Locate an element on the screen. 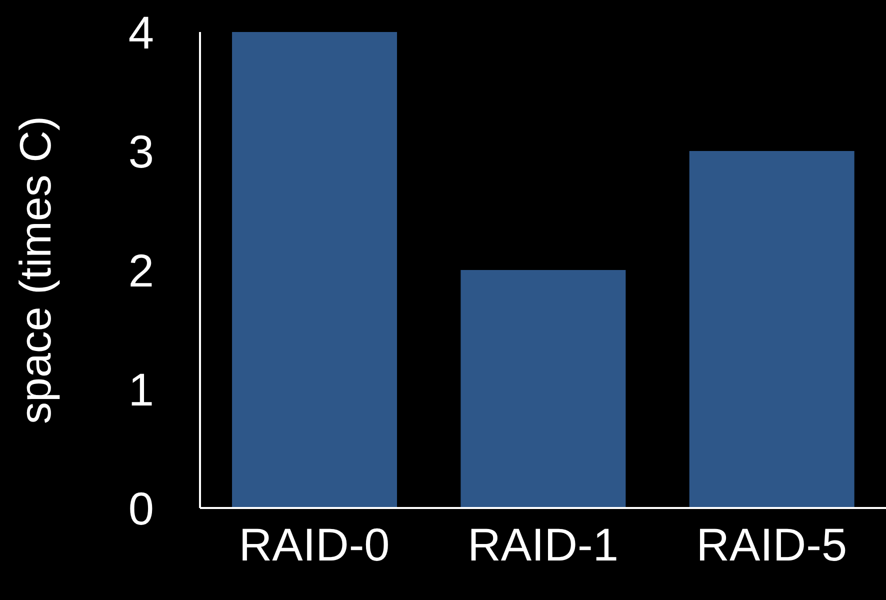  y-tick-label: 2 is located at coordinates (141, 270).